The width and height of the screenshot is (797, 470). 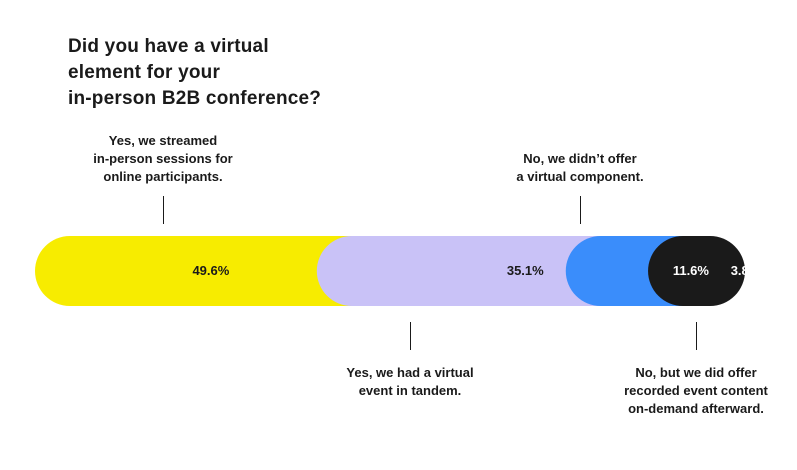 What do you see at coordinates (745, 270) in the screenshot?
I see `bar-value-label: 3.8%` at bounding box center [745, 270].